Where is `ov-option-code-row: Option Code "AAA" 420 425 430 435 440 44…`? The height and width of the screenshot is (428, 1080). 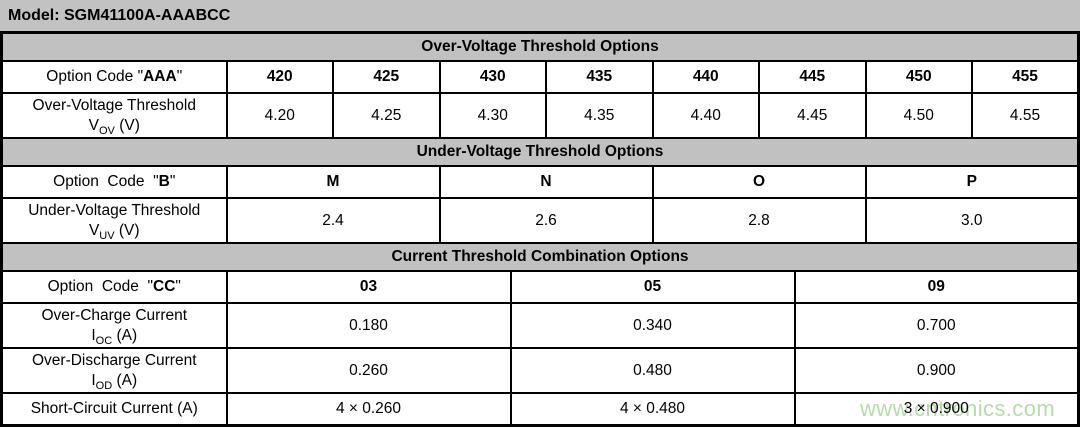 ov-option-code-row: Option Code "AAA" 420 425 430 435 440 44… is located at coordinates (540, 77).